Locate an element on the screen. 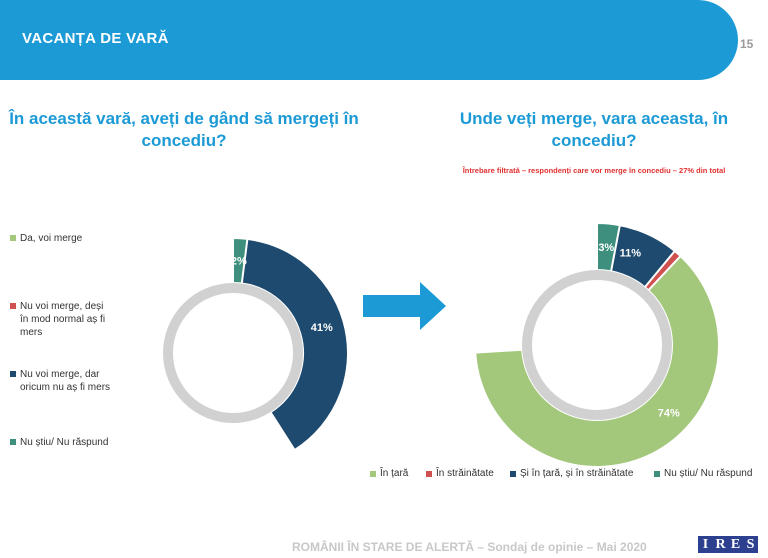  donut-chart-left: 27%30%41%2% is located at coordinates (256, 344).